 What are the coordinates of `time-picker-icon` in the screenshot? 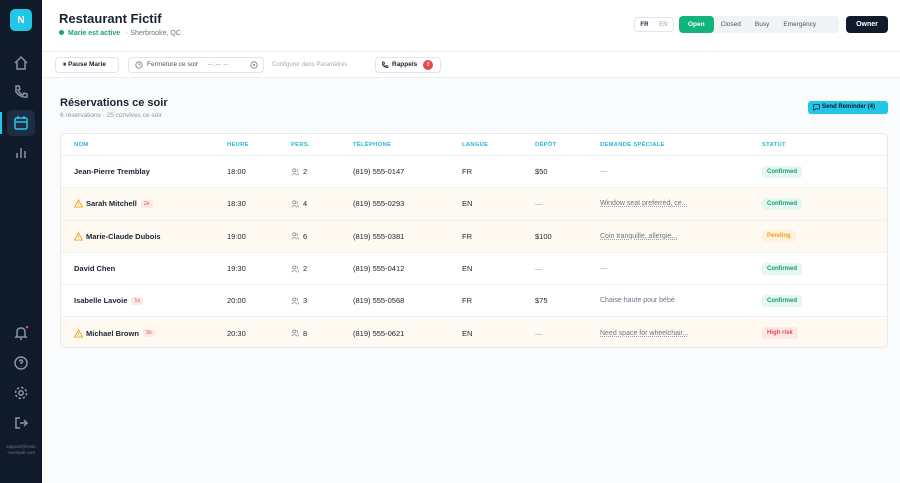 It's located at (254, 65).